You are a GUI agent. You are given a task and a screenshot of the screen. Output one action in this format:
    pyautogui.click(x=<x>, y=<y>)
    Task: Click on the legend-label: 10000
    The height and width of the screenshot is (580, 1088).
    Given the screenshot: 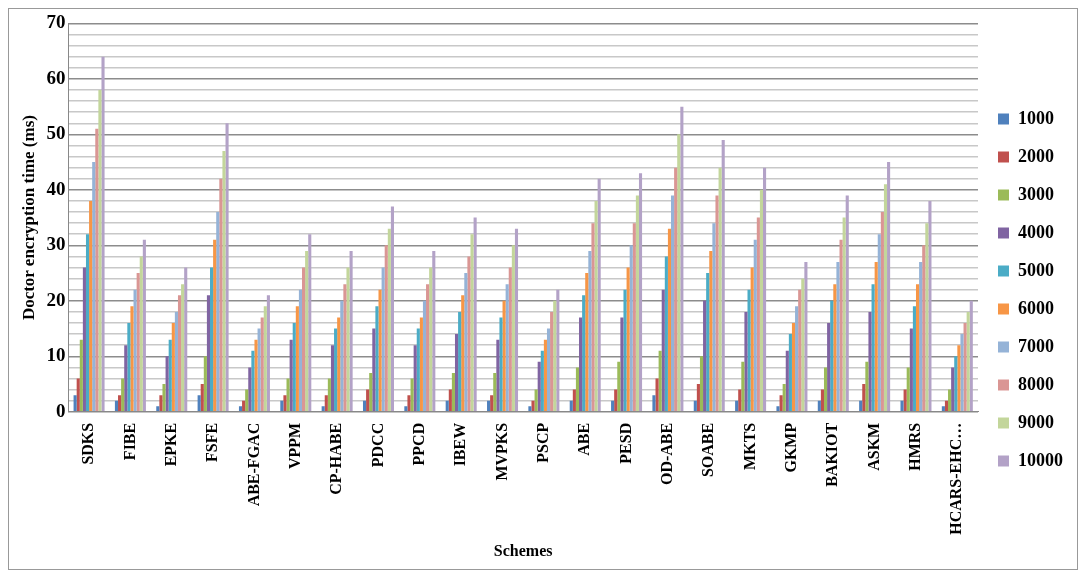 What is the action you would take?
    pyautogui.click(x=1040, y=459)
    